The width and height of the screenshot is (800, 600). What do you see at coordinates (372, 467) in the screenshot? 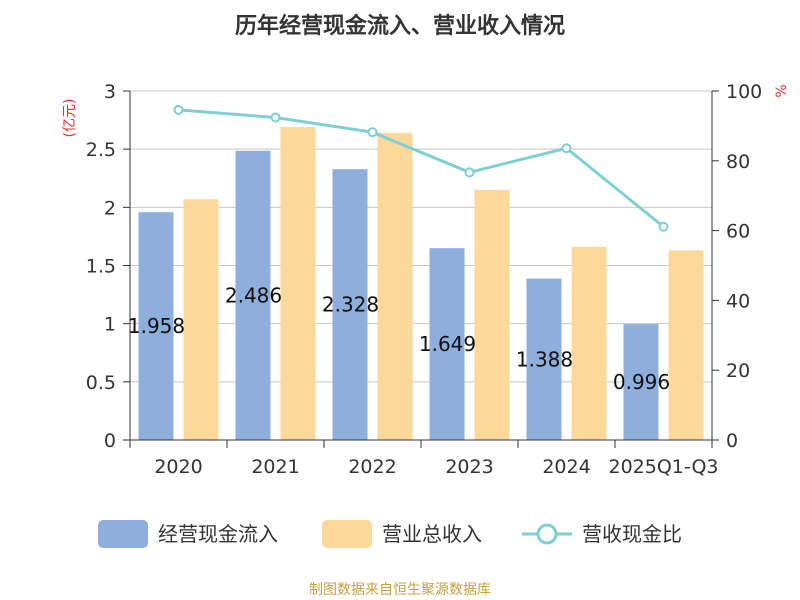
I see `x-tick-label: 2022` at bounding box center [372, 467].